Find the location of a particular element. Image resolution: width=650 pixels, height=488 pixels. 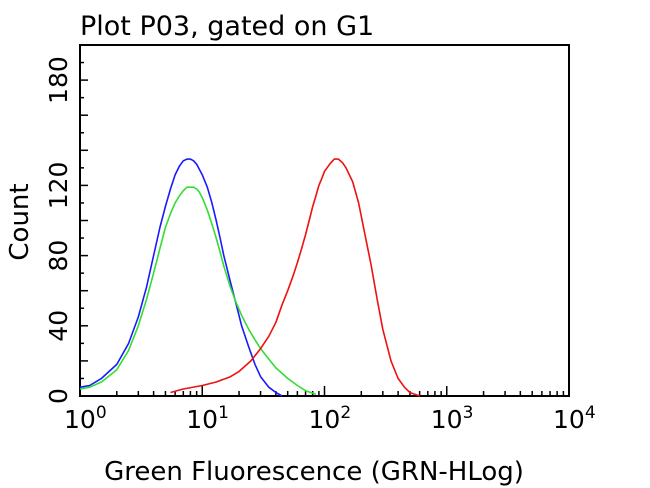

x-tick-label: 10⁰ is located at coordinates (85, 418).